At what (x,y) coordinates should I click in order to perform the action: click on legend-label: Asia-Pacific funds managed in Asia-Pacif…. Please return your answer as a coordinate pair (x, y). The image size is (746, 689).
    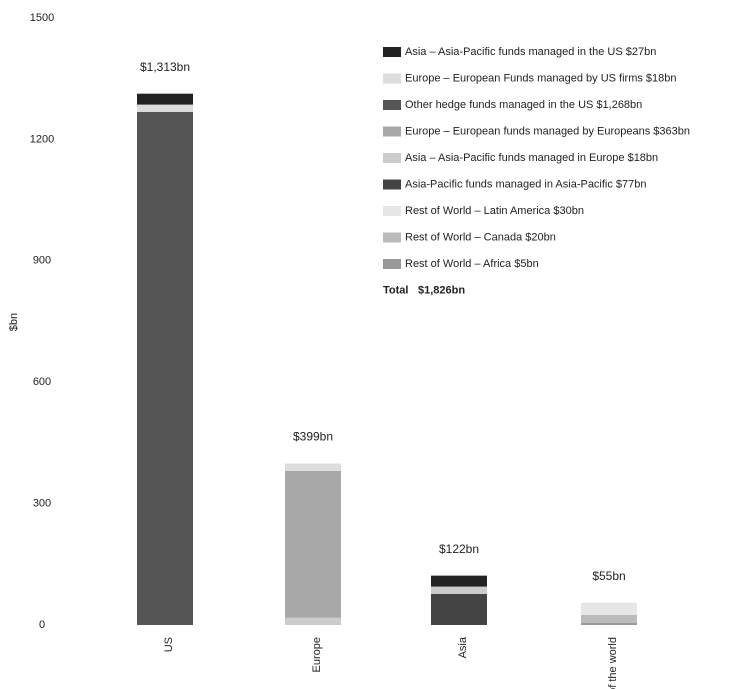
    Looking at the image, I should click on (526, 184).